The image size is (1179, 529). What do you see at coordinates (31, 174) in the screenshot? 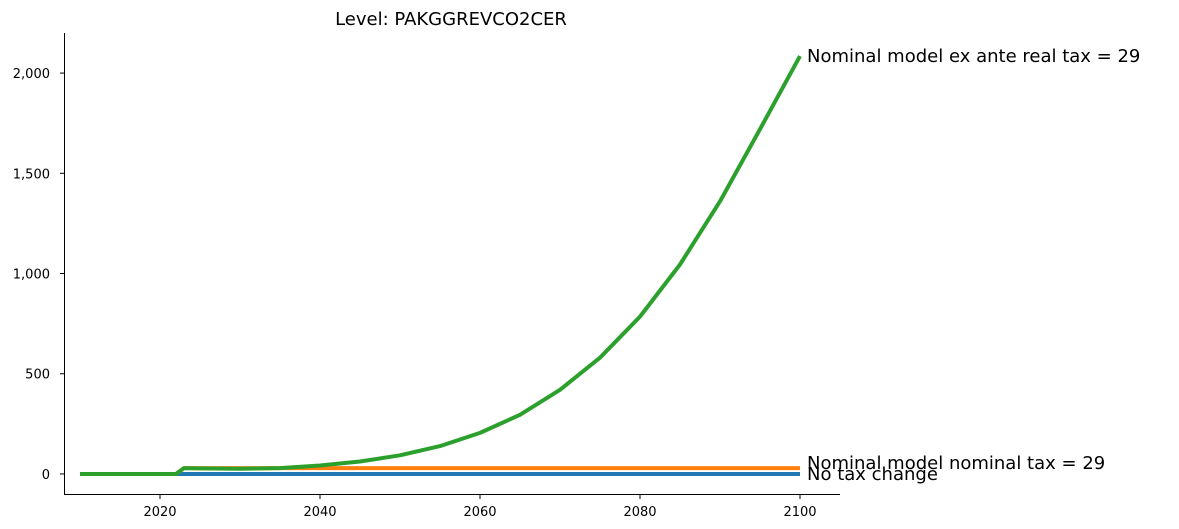
I see `y-tick-label: 1,500` at bounding box center [31, 174].